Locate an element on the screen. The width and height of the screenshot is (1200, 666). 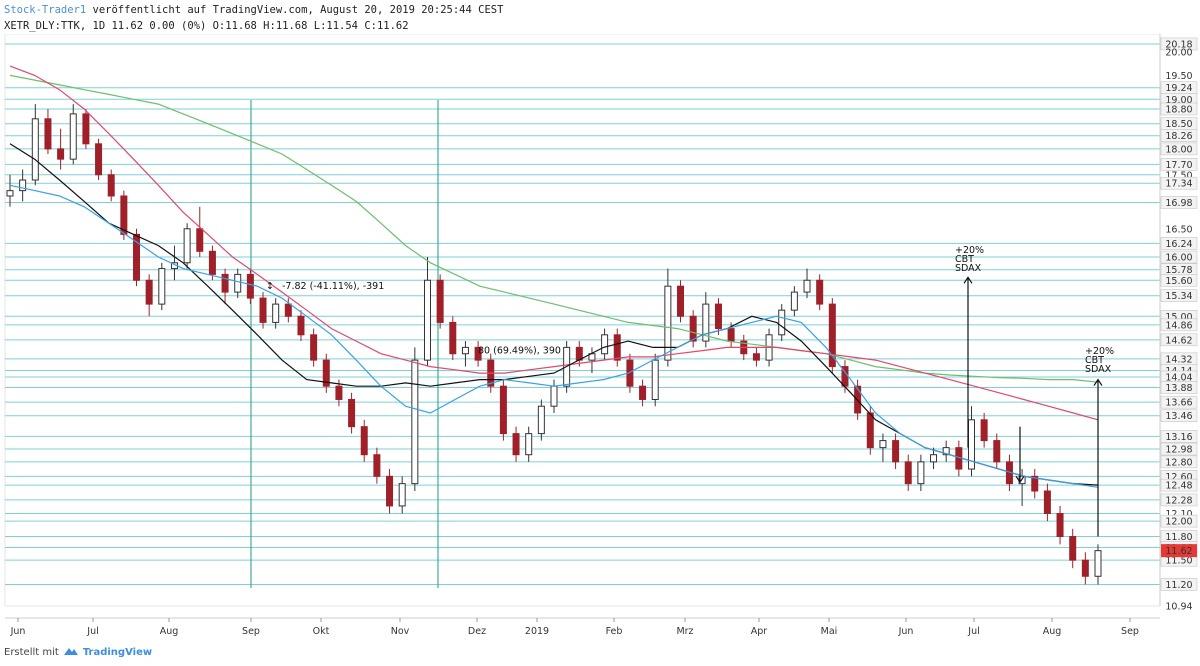
arrow-up-2-head is located at coordinates (1098, 382).